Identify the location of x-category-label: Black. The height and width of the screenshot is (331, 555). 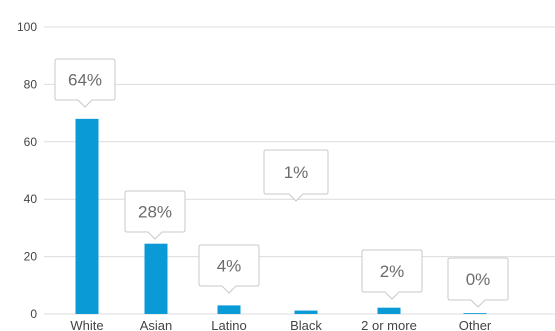
(306, 324).